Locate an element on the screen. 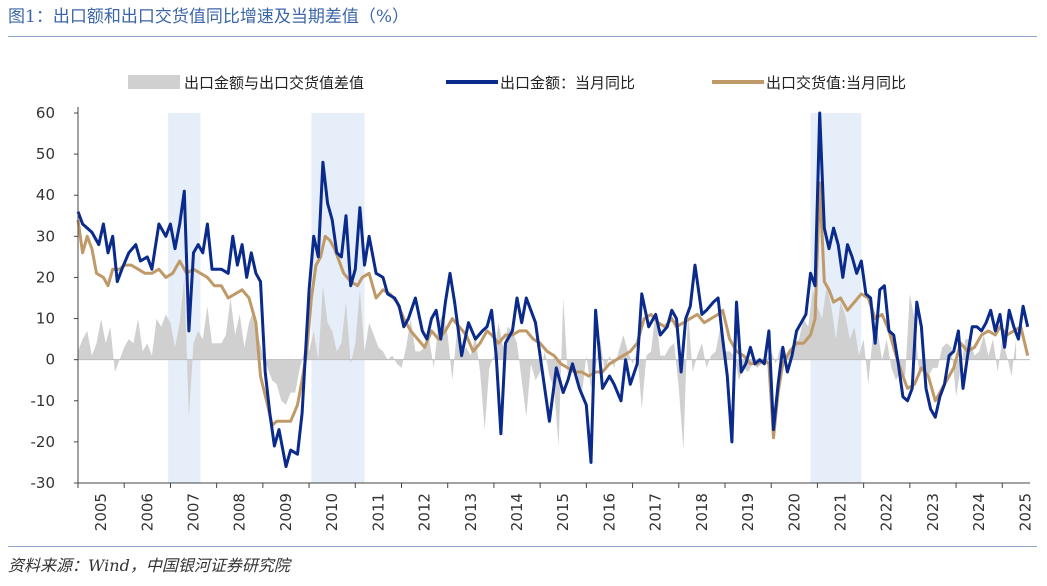 Image resolution: width=1047 pixels, height=586 pixels. x-tick-label: 2005 is located at coordinates (101, 512).